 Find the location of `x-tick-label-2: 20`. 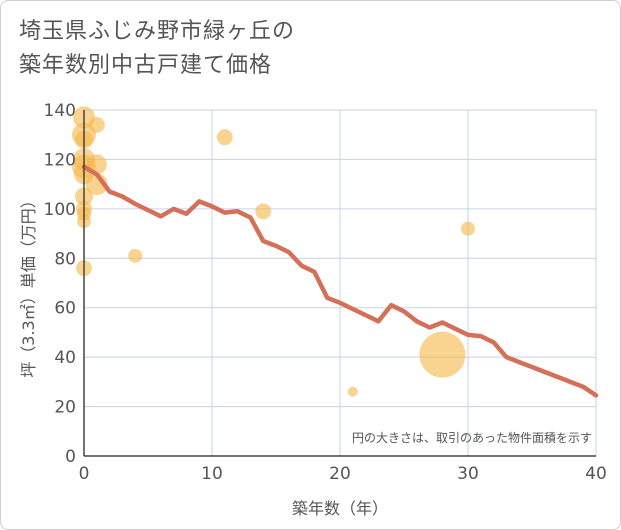

x-tick-label-2: 20 is located at coordinates (340, 474).